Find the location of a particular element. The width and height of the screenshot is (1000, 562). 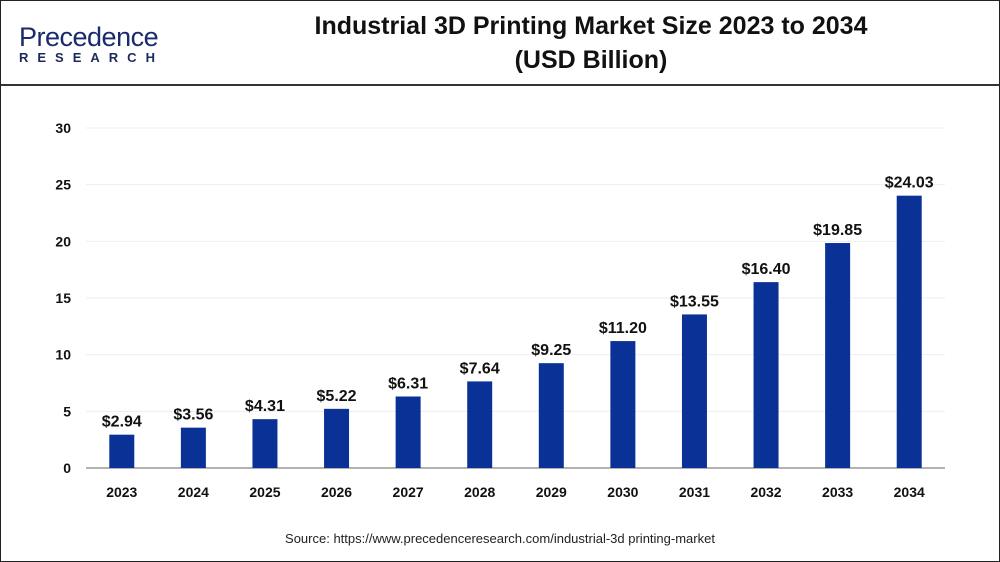

x-tick-label: 2027 is located at coordinates (408, 492).